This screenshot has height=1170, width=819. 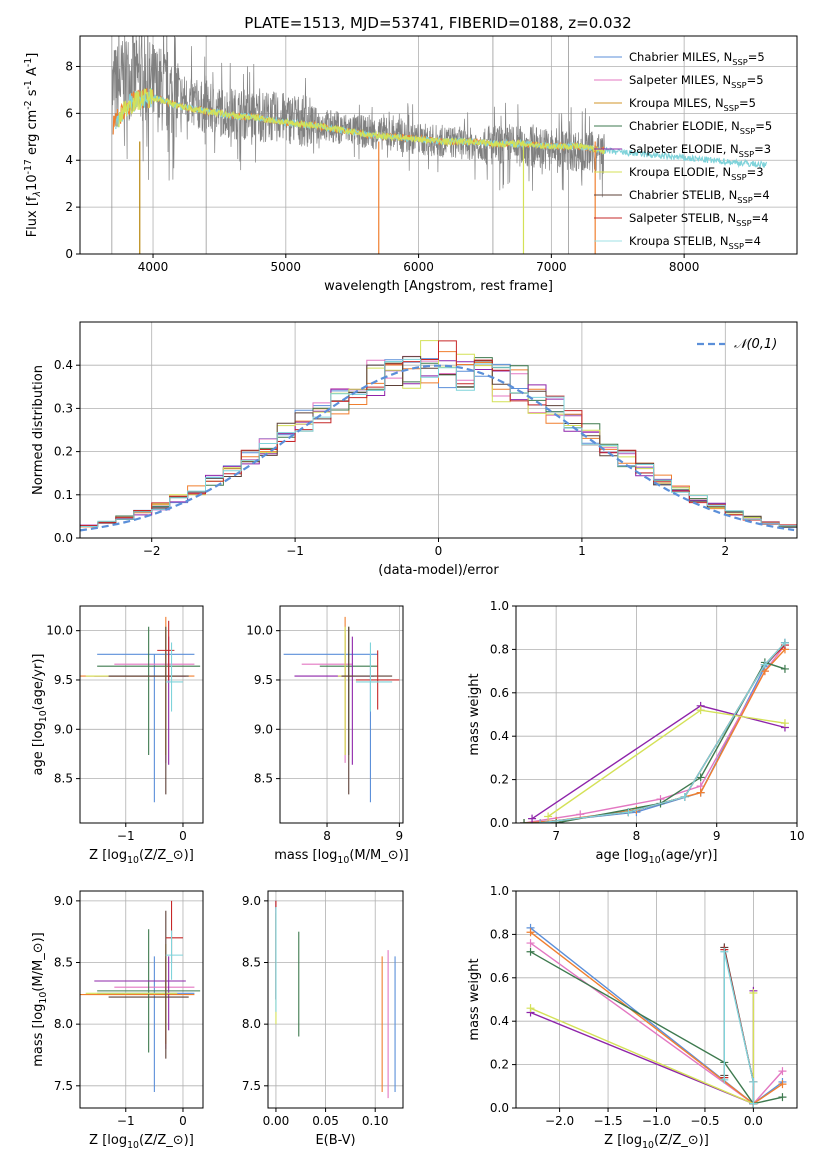 What do you see at coordinates (69, 254) in the screenshot?
I see `y-tick-label: 0` at bounding box center [69, 254].